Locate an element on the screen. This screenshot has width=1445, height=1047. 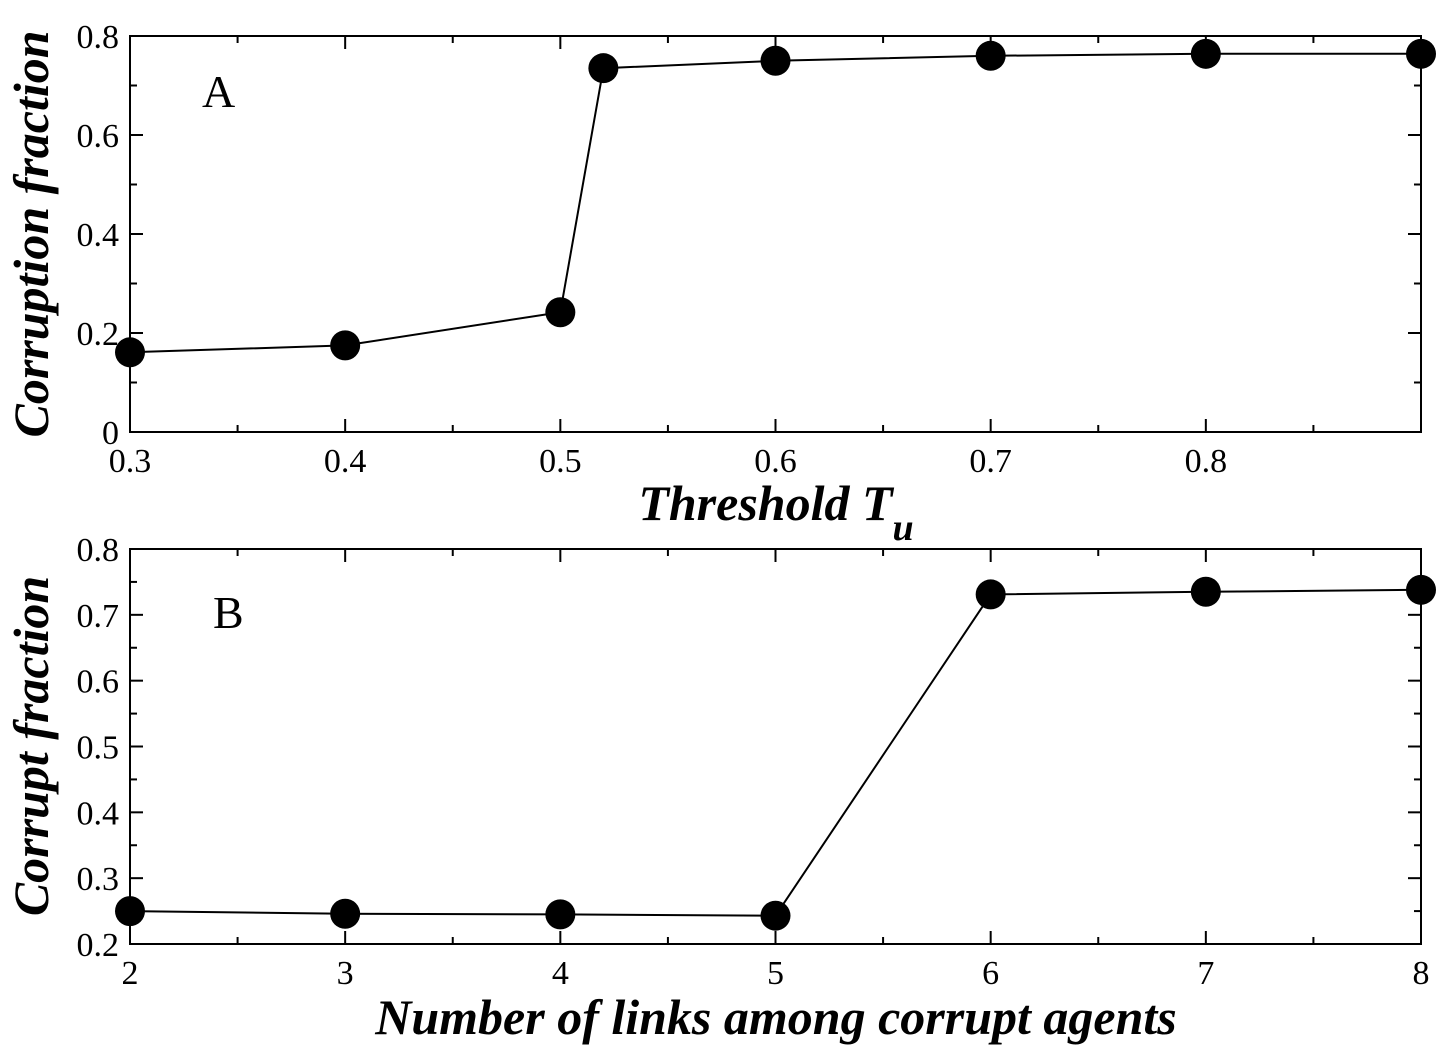
x-tick-label: 3 is located at coordinates (345, 973).